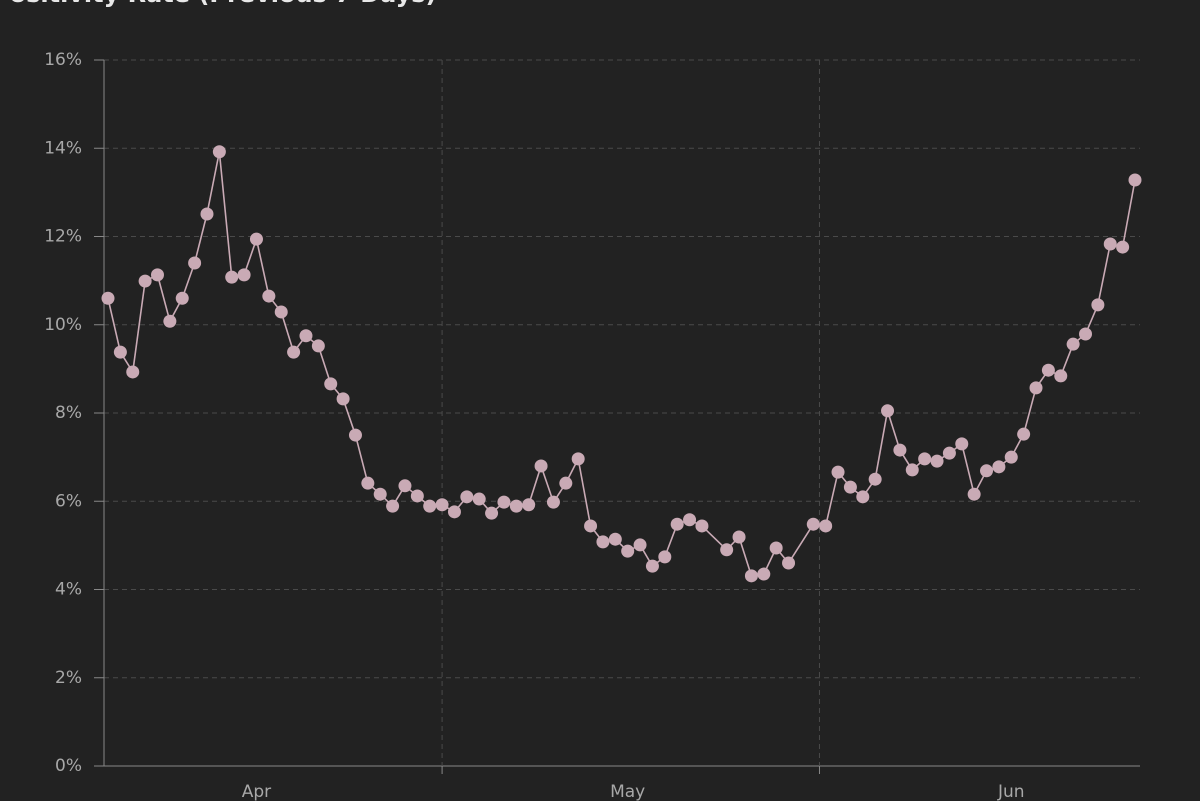 The height and width of the screenshot is (801, 1200). I want to click on chart-title: Positivity Rate (Previous 7 Days), so click(218, 4).